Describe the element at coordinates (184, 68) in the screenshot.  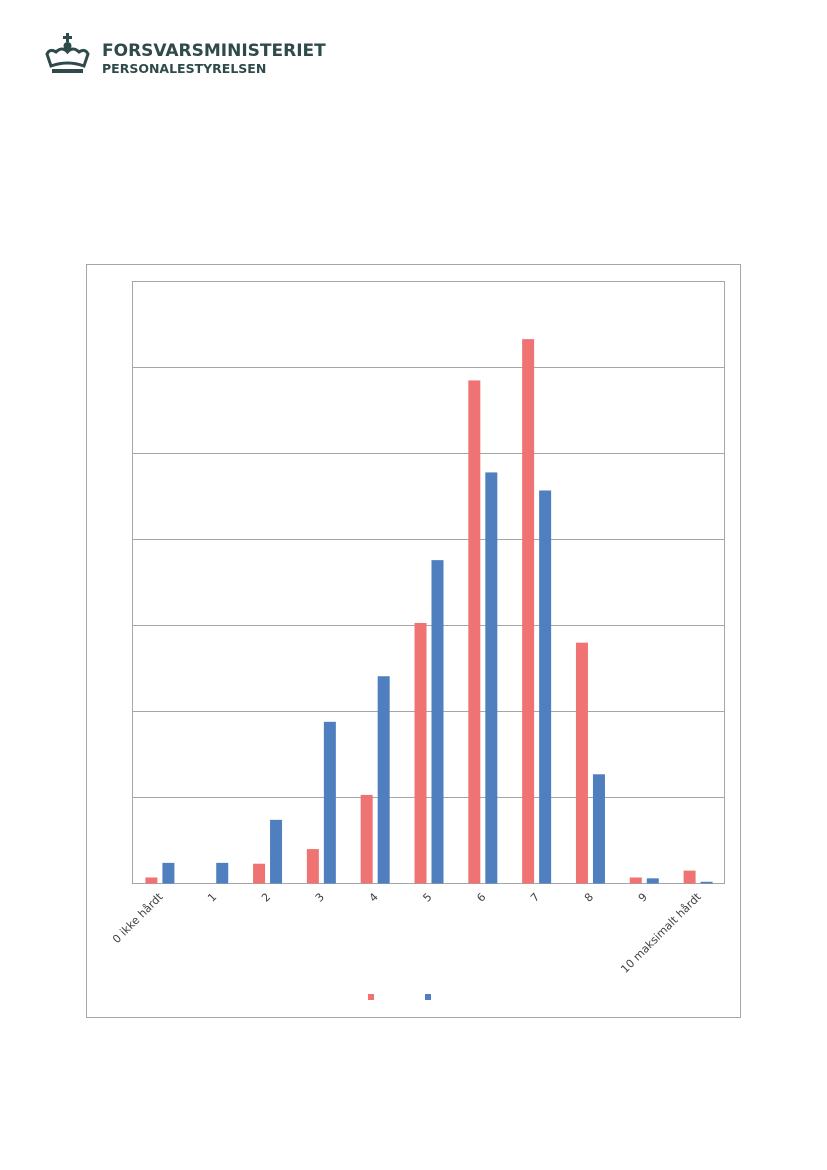
I see `logo-subtitle: PERSONALESTYRELSEN` at that location.